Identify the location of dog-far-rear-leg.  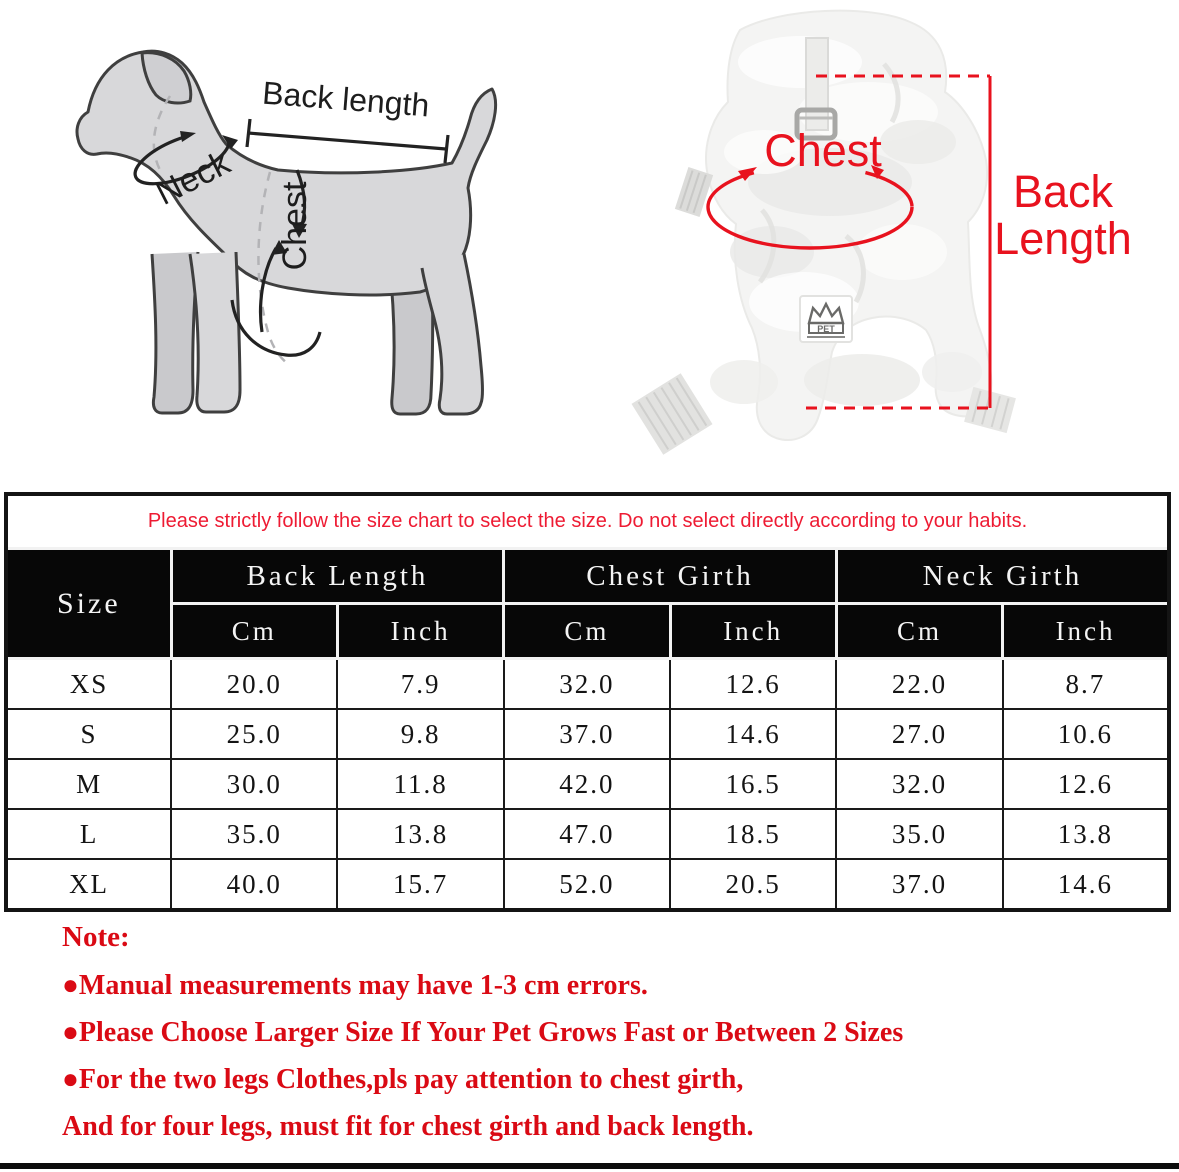
(411, 337).